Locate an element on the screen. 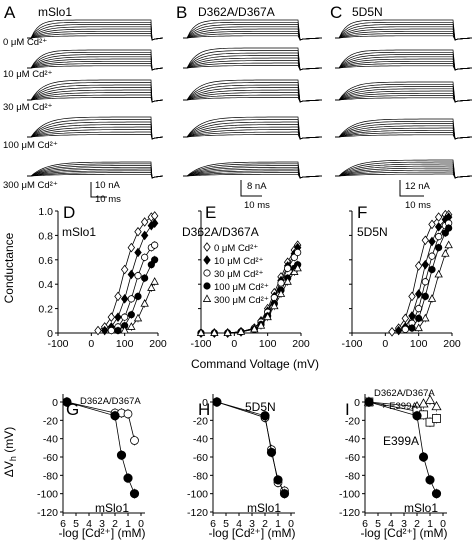 This screenshot has width=474, height=545. panel-letter-i: I is located at coordinates (347, 409).